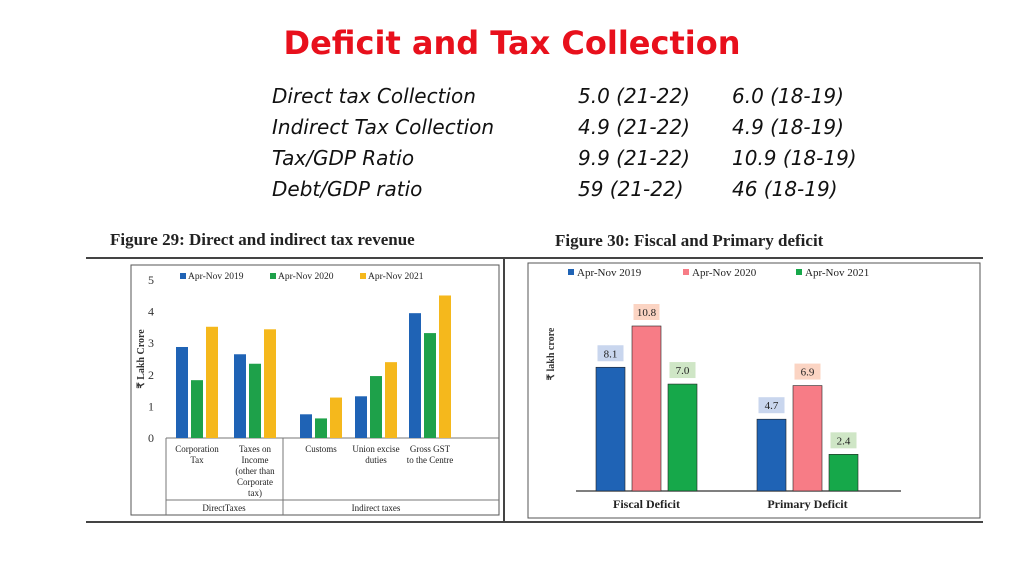 Image resolution: width=1024 pixels, height=576 pixels. What do you see at coordinates (151, 280) in the screenshot?
I see `y-tick-label: 5` at bounding box center [151, 280].